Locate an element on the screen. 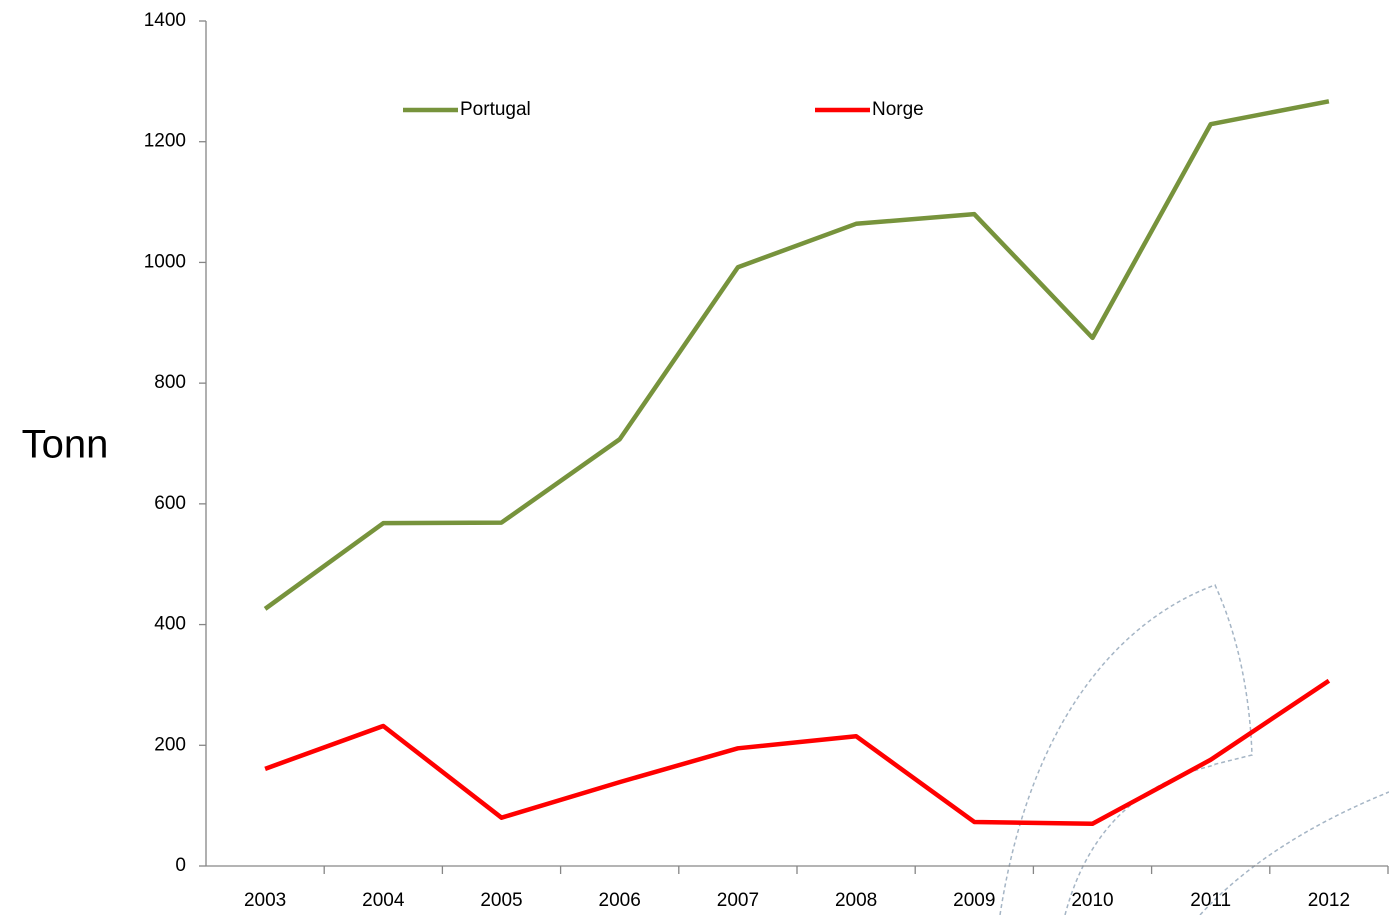  y-tick-label: 200 is located at coordinates (170, 744).